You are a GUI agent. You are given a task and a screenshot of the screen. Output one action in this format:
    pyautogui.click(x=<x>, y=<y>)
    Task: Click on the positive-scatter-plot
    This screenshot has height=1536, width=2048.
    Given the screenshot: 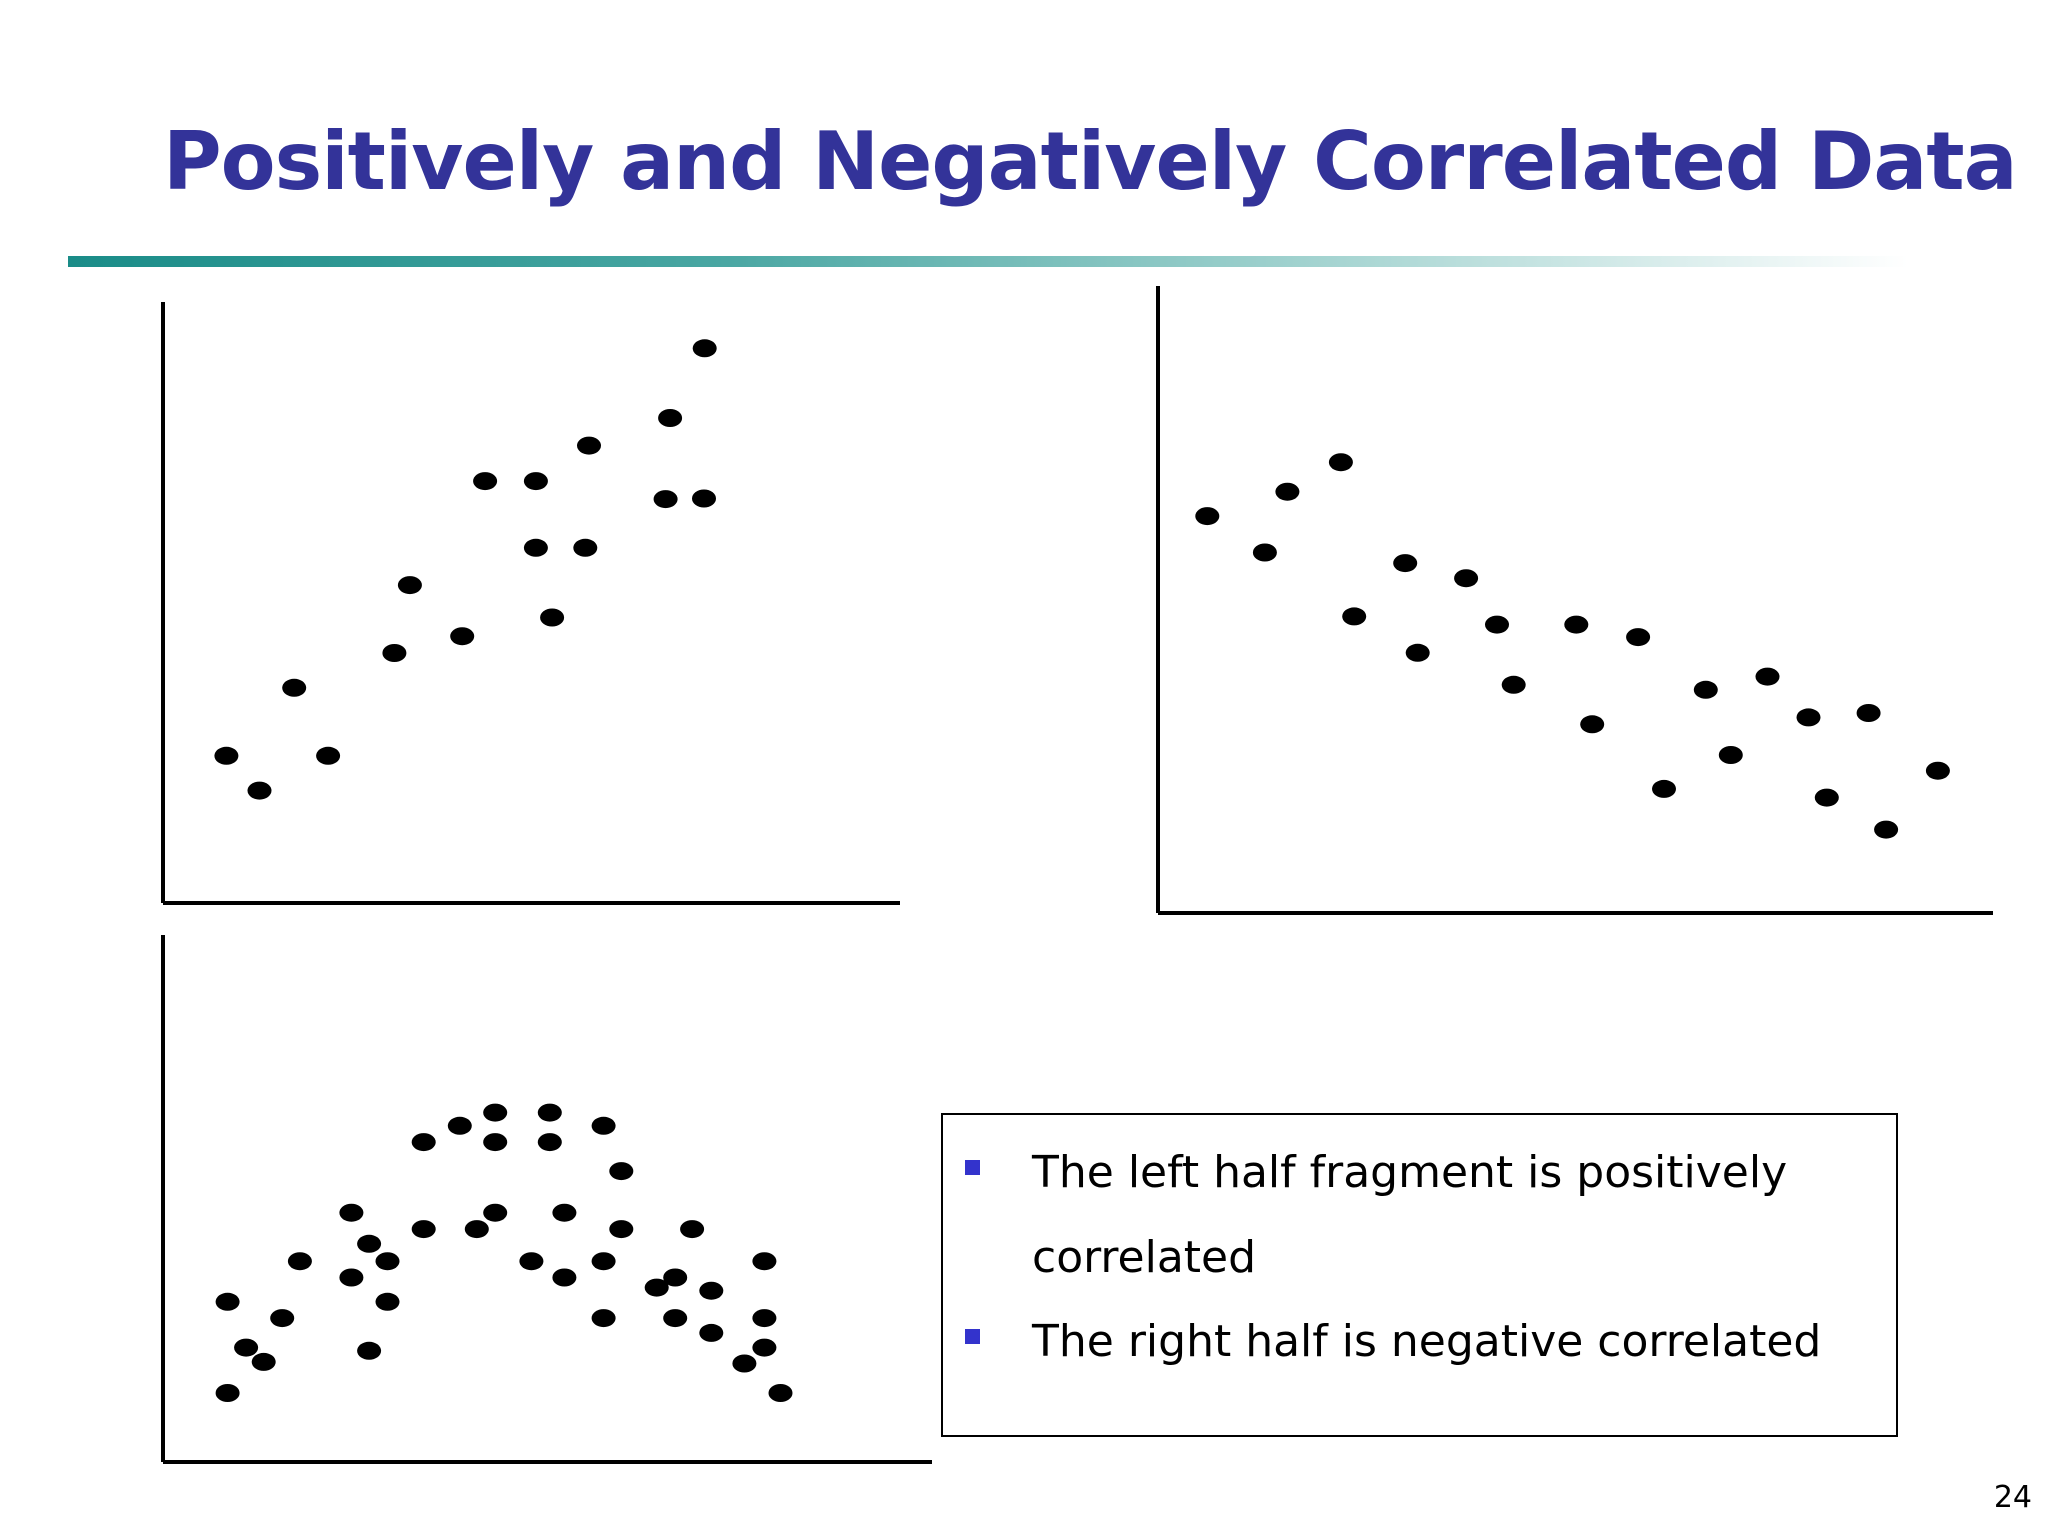 What is the action you would take?
    pyautogui.click(x=530, y=603)
    